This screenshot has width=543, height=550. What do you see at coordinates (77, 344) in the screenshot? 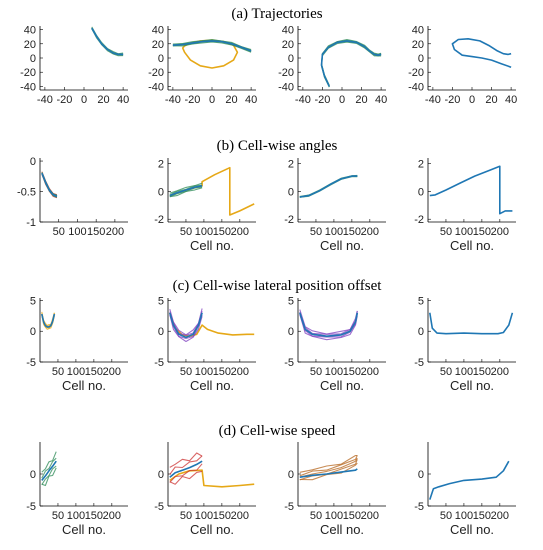
I see `subplot-8: 50 100 150 200 -5 0 5 Cell no.` at bounding box center [77, 344].